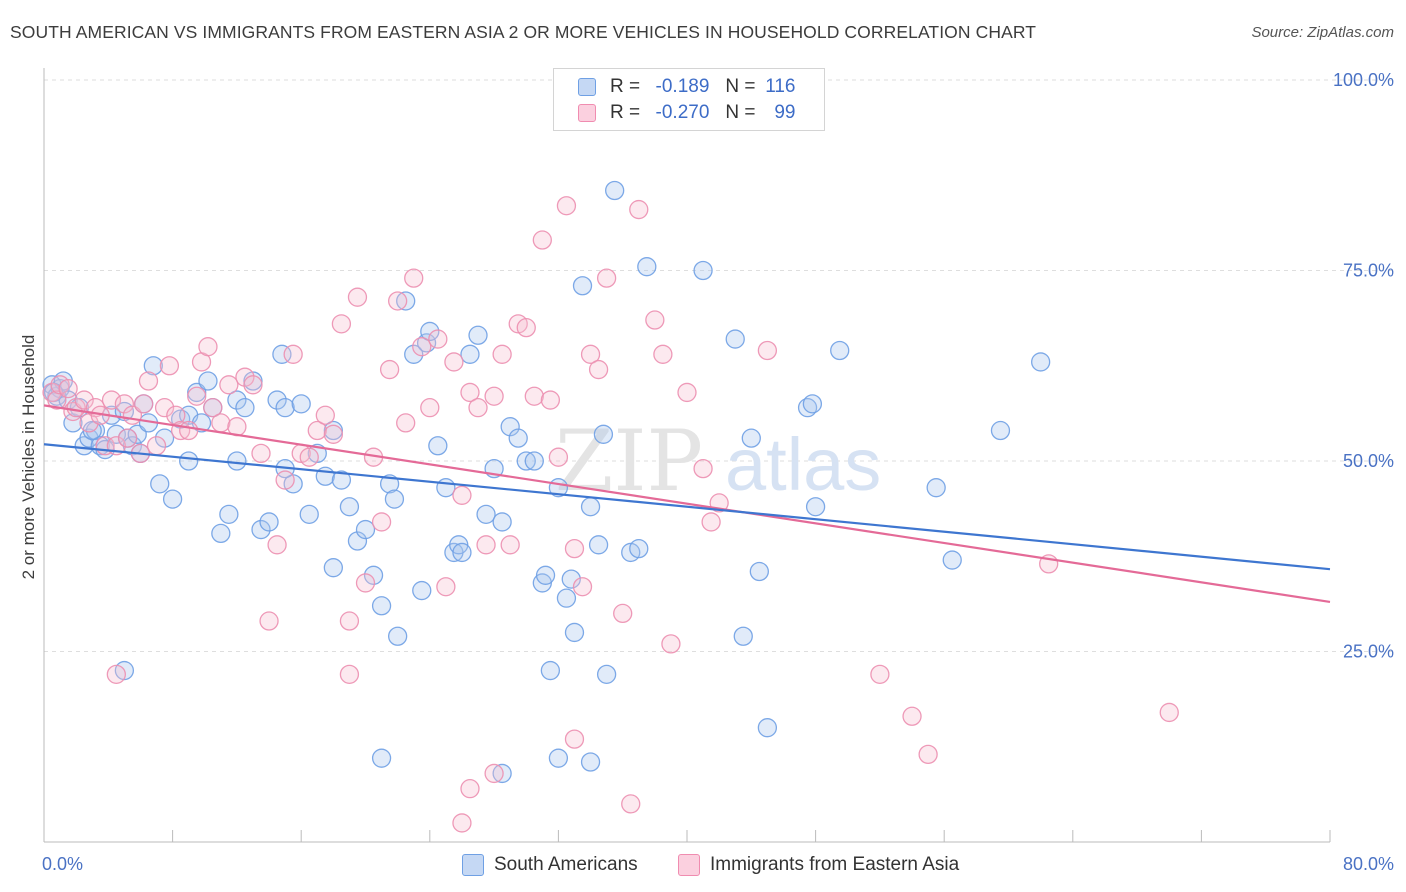  I want to click on bottom-legend-label-blue: South Americans, so click(566, 864).